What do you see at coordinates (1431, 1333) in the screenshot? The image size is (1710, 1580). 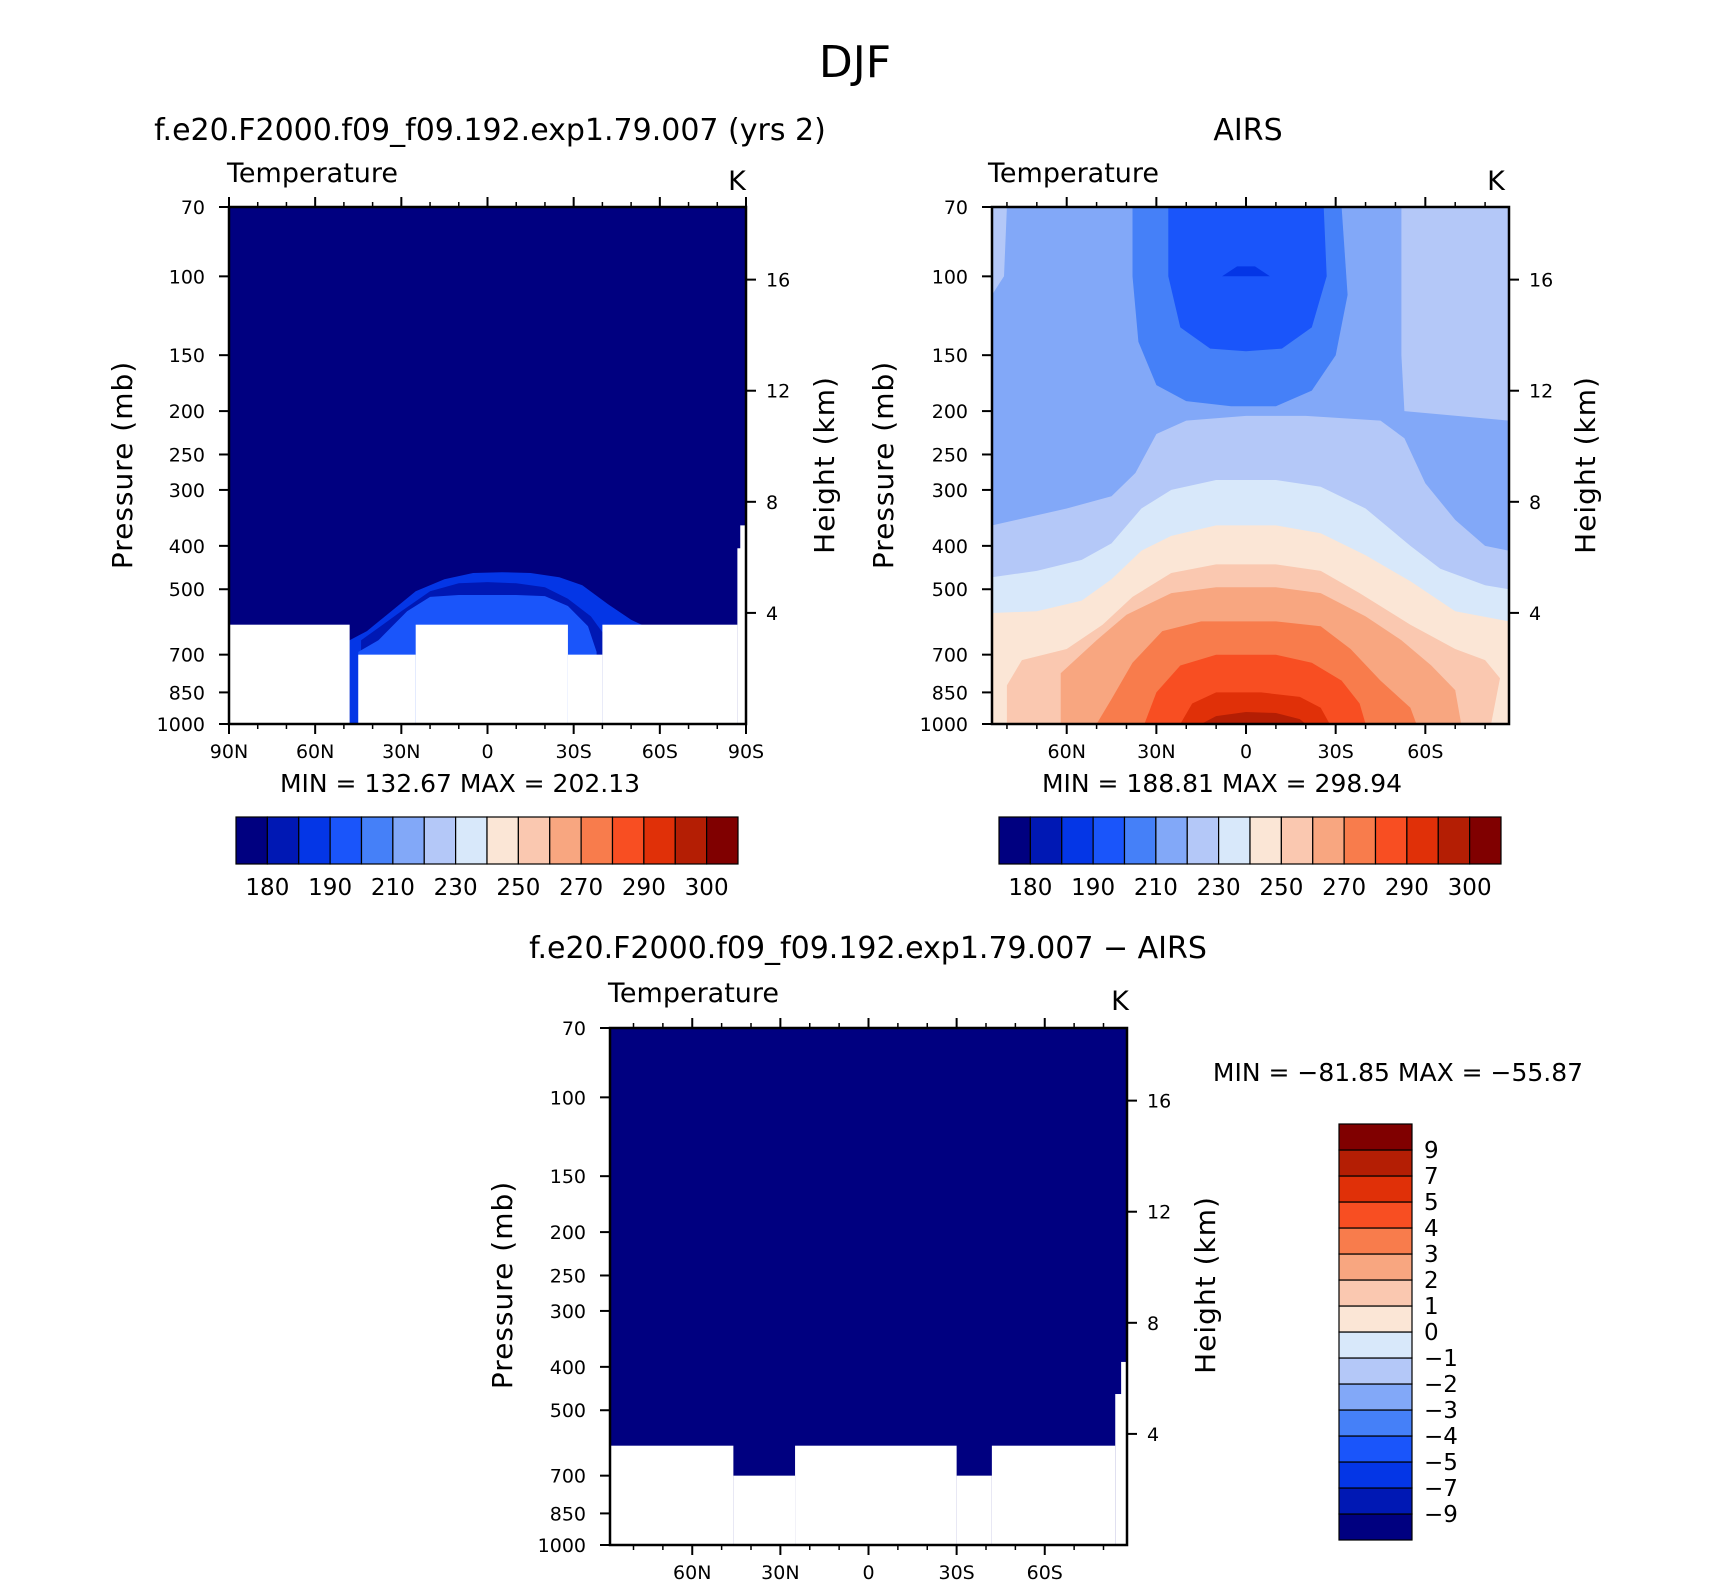 I see `colorbar-label: 0` at bounding box center [1431, 1333].